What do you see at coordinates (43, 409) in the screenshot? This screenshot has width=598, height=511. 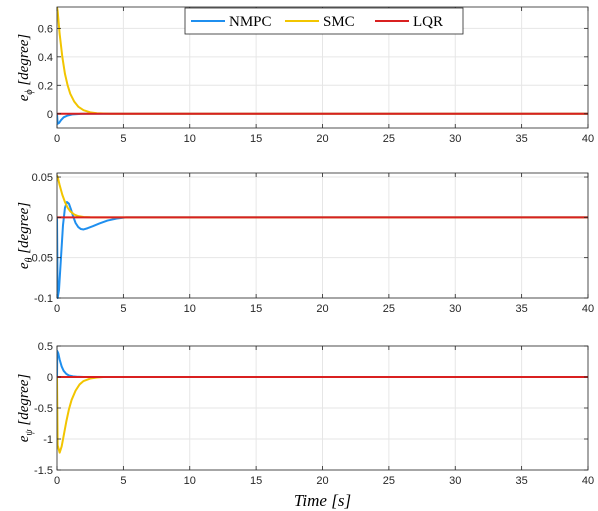 I see `y-tick-label: -0.5` at bounding box center [43, 409].